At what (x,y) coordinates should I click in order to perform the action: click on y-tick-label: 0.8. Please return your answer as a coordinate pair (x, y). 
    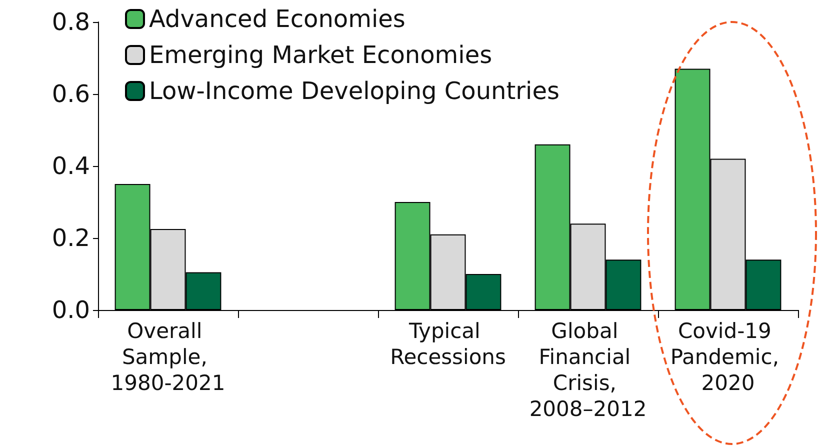
    Looking at the image, I should click on (71, 22).